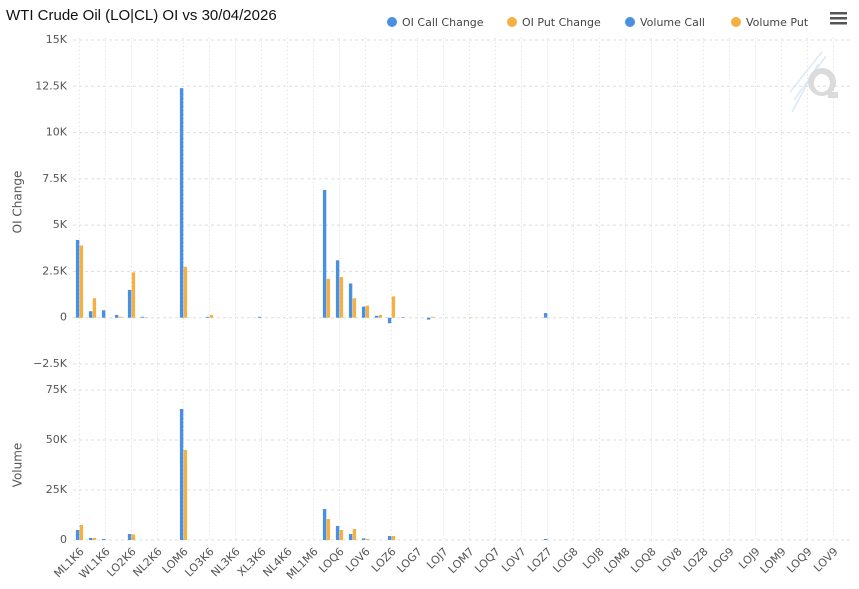 This screenshot has height=589, width=859. What do you see at coordinates (670, 560) in the screenshot?
I see `x-tick-label: LOV8` at bounding box center [670, 560].